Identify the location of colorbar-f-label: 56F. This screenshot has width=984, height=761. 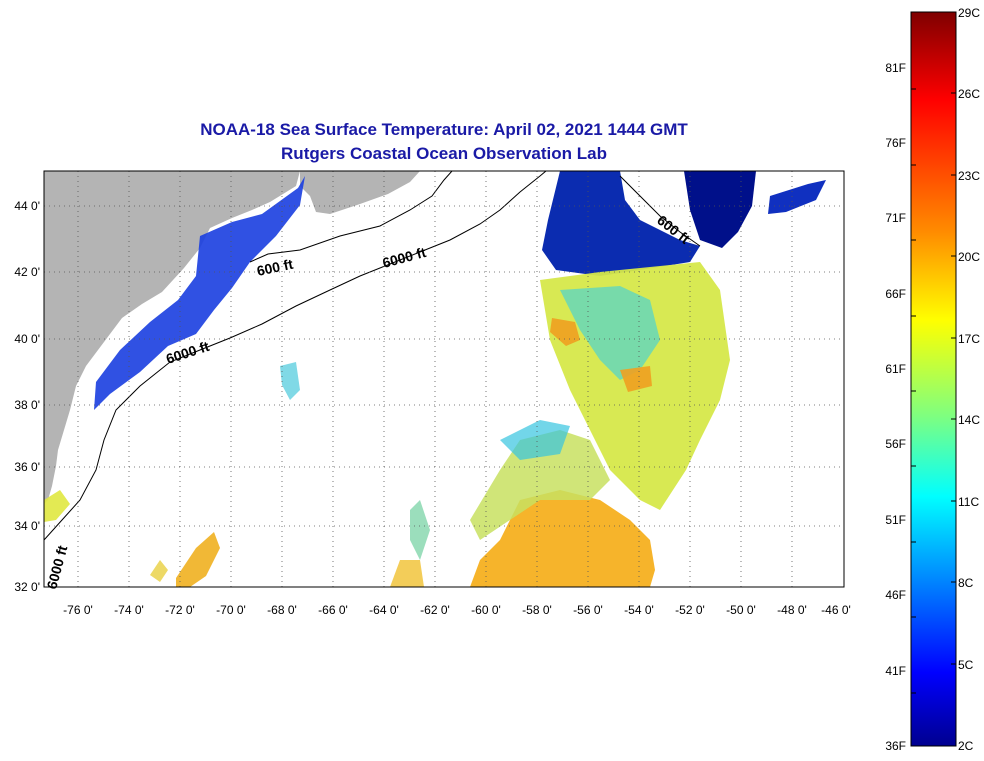
(895, 444).